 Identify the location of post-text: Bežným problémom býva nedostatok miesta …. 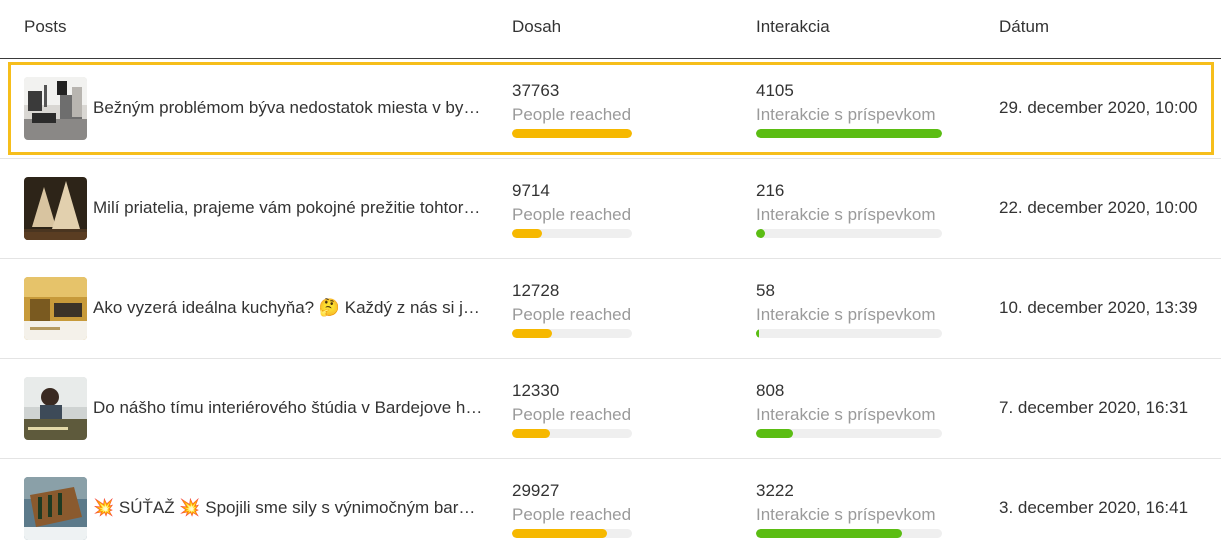
(287, 107).